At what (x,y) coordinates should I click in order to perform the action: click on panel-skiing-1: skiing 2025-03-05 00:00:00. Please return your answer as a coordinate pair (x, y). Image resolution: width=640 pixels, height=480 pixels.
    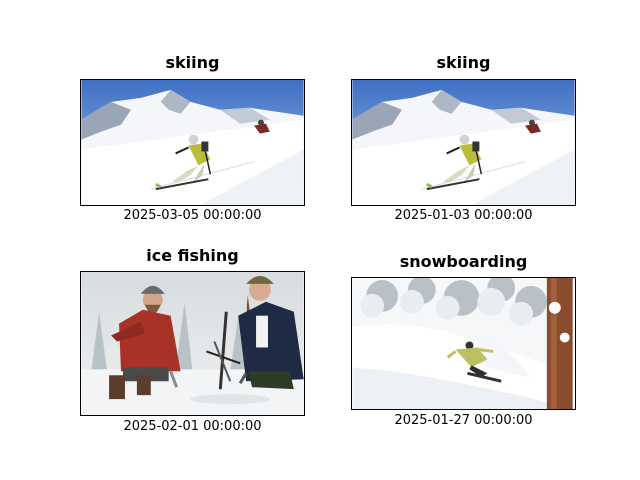
    Looking at the image, I should click on (192, 140).